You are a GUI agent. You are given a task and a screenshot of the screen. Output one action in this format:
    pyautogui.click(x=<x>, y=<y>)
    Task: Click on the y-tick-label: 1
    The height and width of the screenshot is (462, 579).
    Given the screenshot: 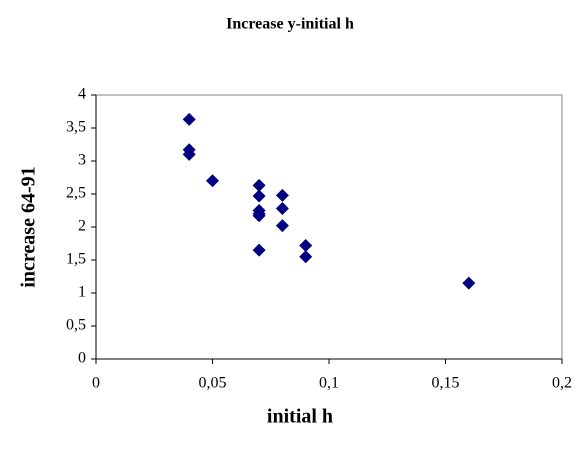 What is the action you would take?
    pyautogui.click(x=82, y=292)
    